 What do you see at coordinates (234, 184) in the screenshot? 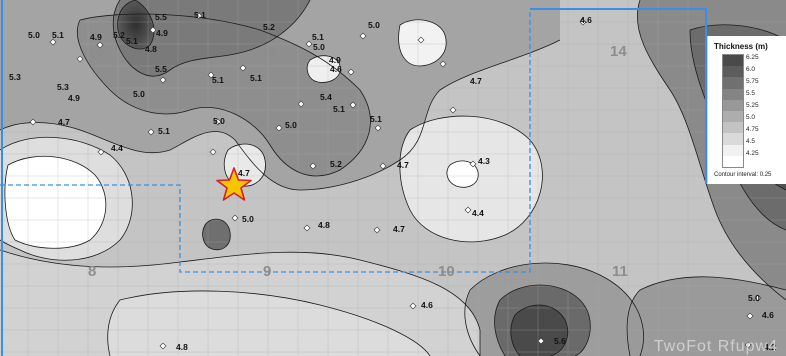
I see `star-icon` at bounding box center [234, 184].